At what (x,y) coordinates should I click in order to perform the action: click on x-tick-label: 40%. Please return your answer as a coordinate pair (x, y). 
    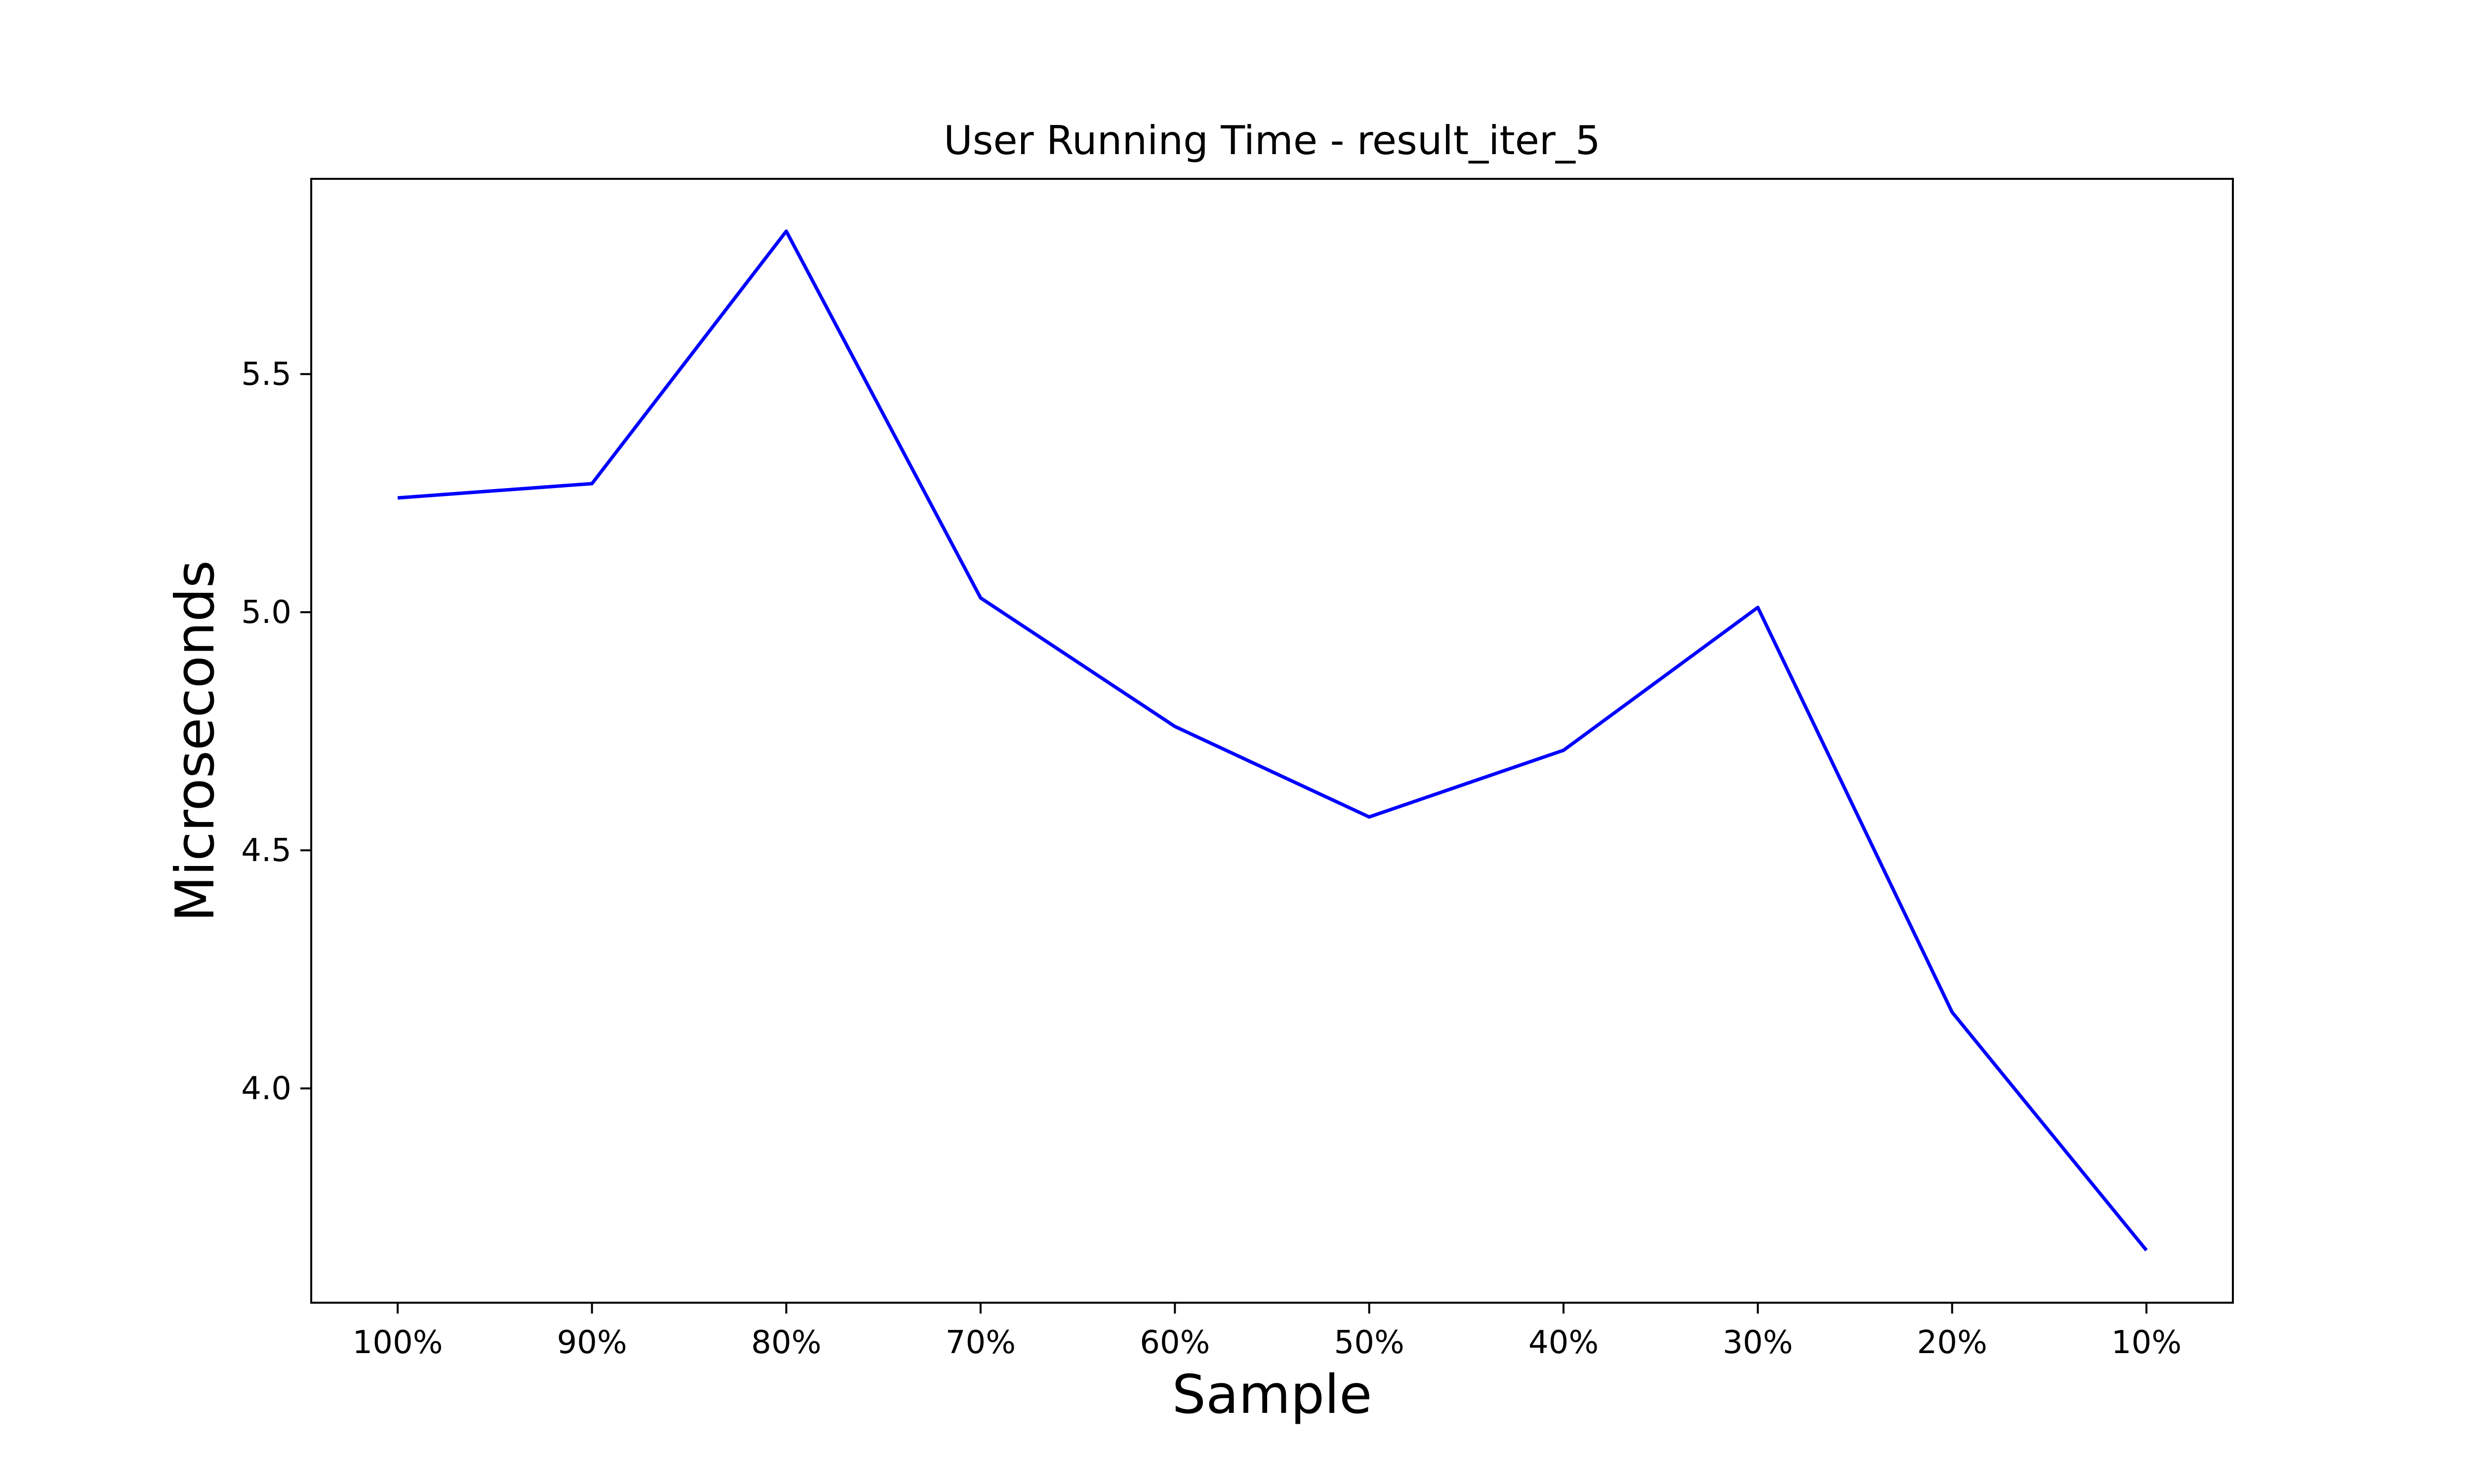
    Looking at the image, I should click on (1563, 1342).